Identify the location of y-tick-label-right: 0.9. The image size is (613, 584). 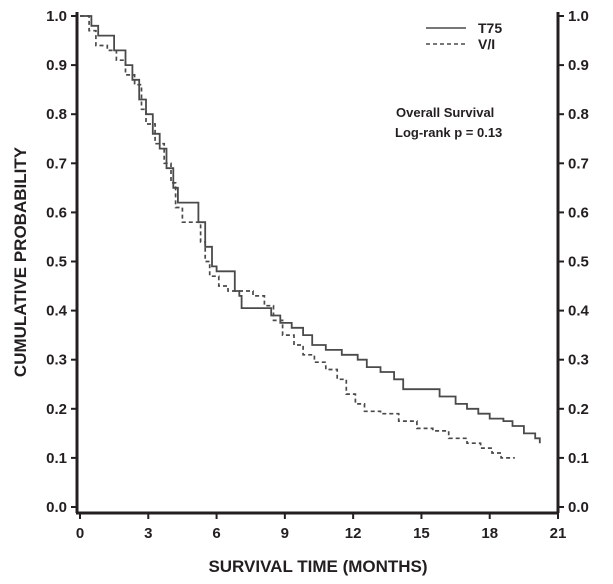
(578, 65).